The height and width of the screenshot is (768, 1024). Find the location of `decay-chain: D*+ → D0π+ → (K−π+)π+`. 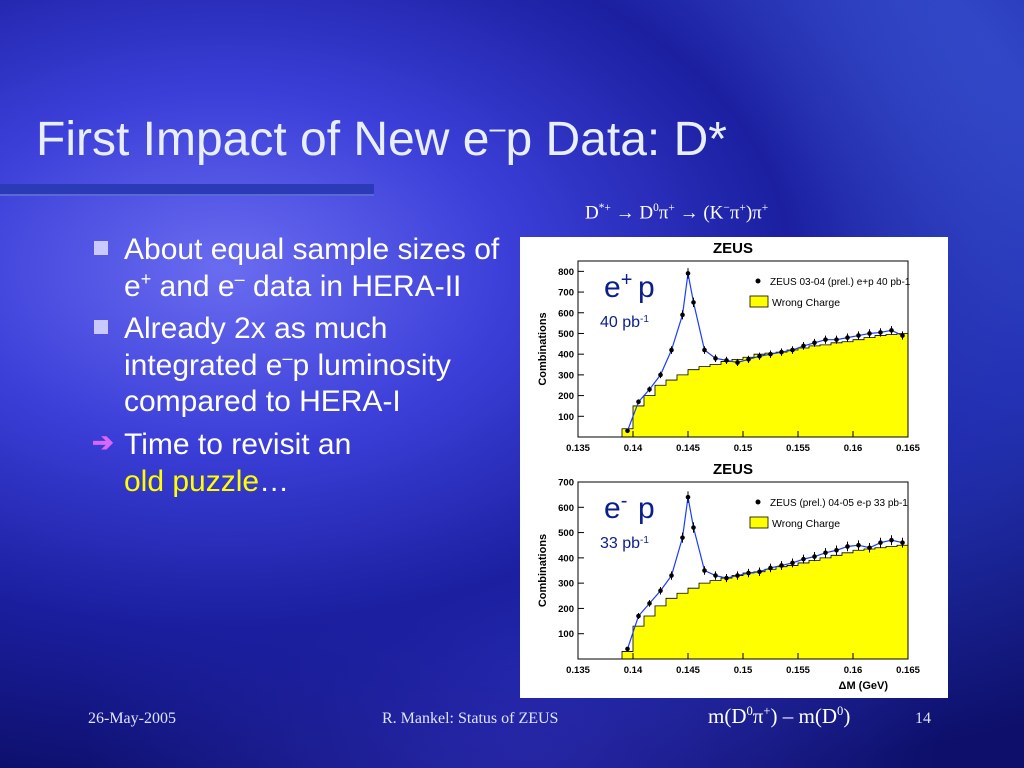

decay-chain: D*+ → D0π+ → (K−π+)π+ is located at coordinates (677, 213).